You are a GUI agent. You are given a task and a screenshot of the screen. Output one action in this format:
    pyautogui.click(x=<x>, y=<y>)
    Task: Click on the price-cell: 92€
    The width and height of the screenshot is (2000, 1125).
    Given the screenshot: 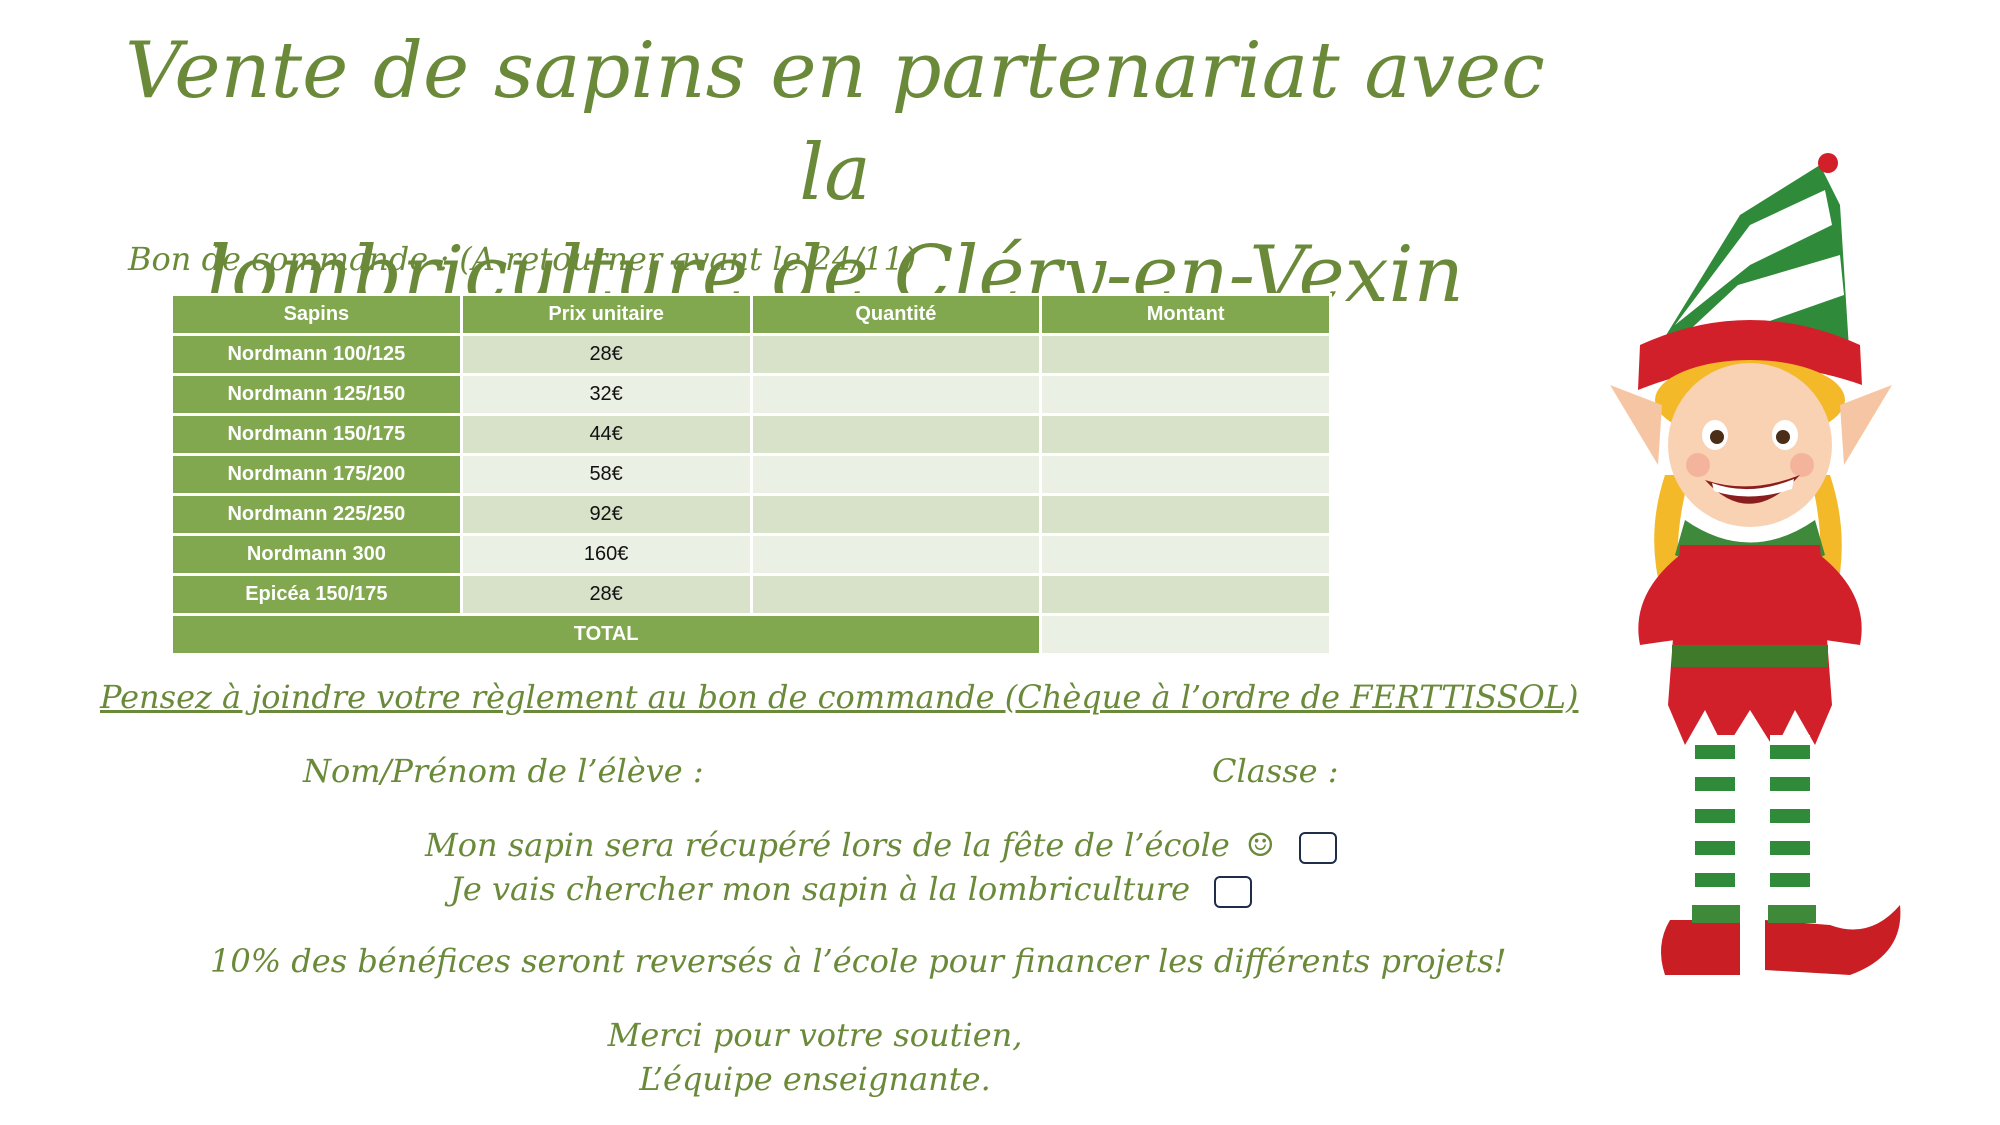 What is the action you would take?
    pyautogui.click(x=606, y=514)
    